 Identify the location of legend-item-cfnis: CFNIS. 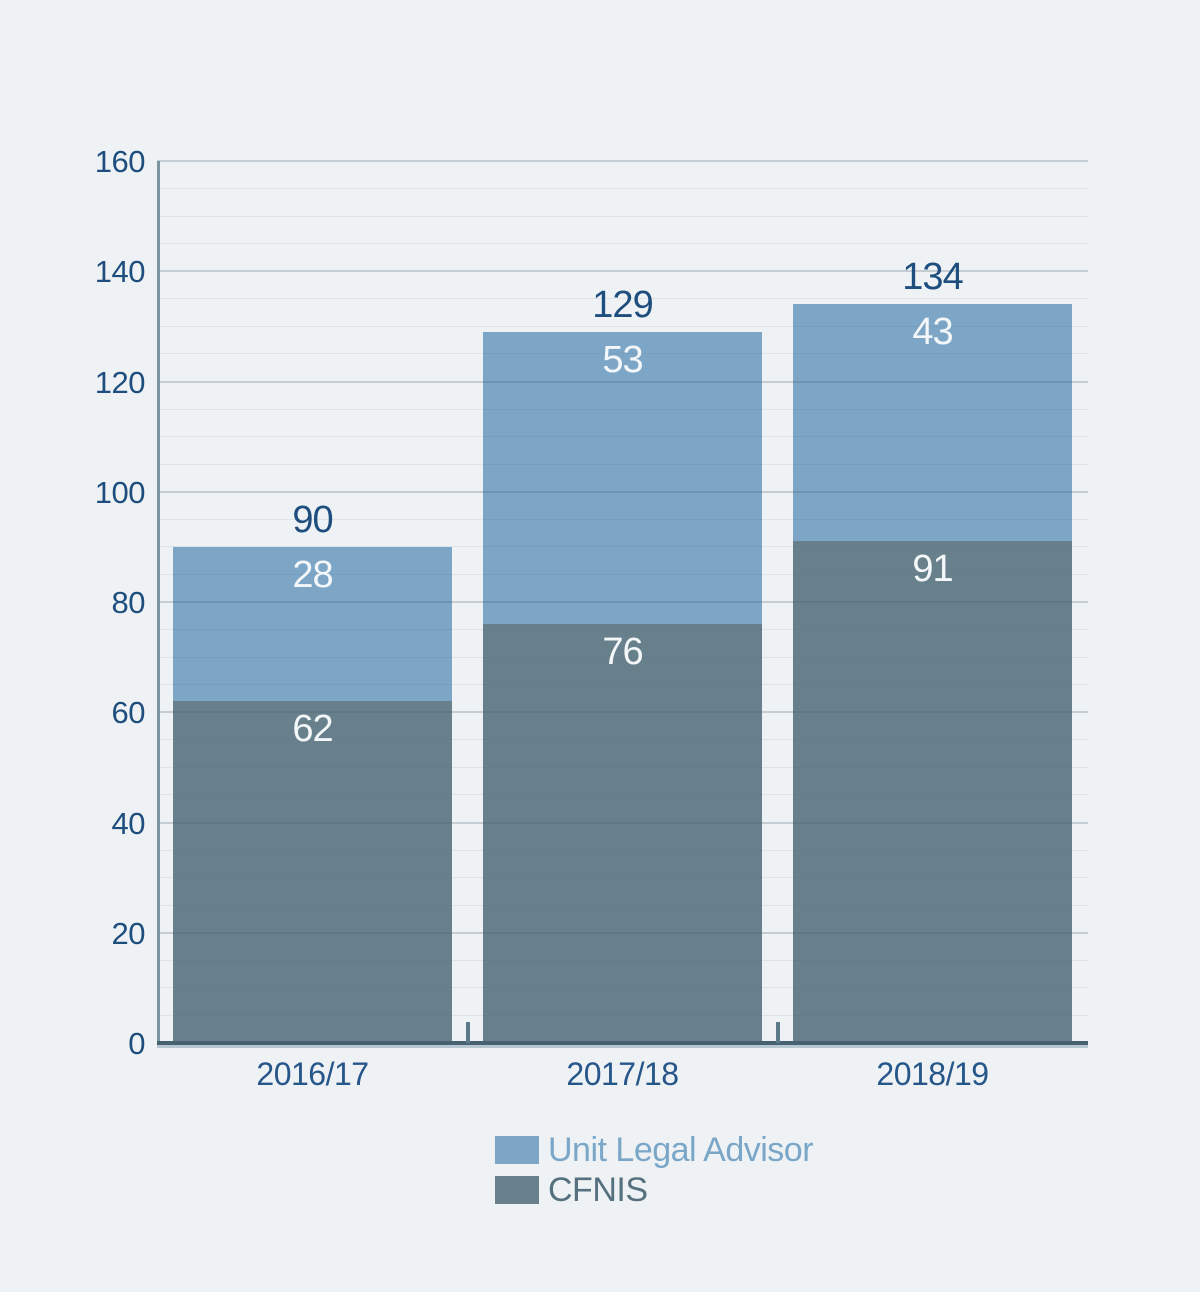
(654, 1190).